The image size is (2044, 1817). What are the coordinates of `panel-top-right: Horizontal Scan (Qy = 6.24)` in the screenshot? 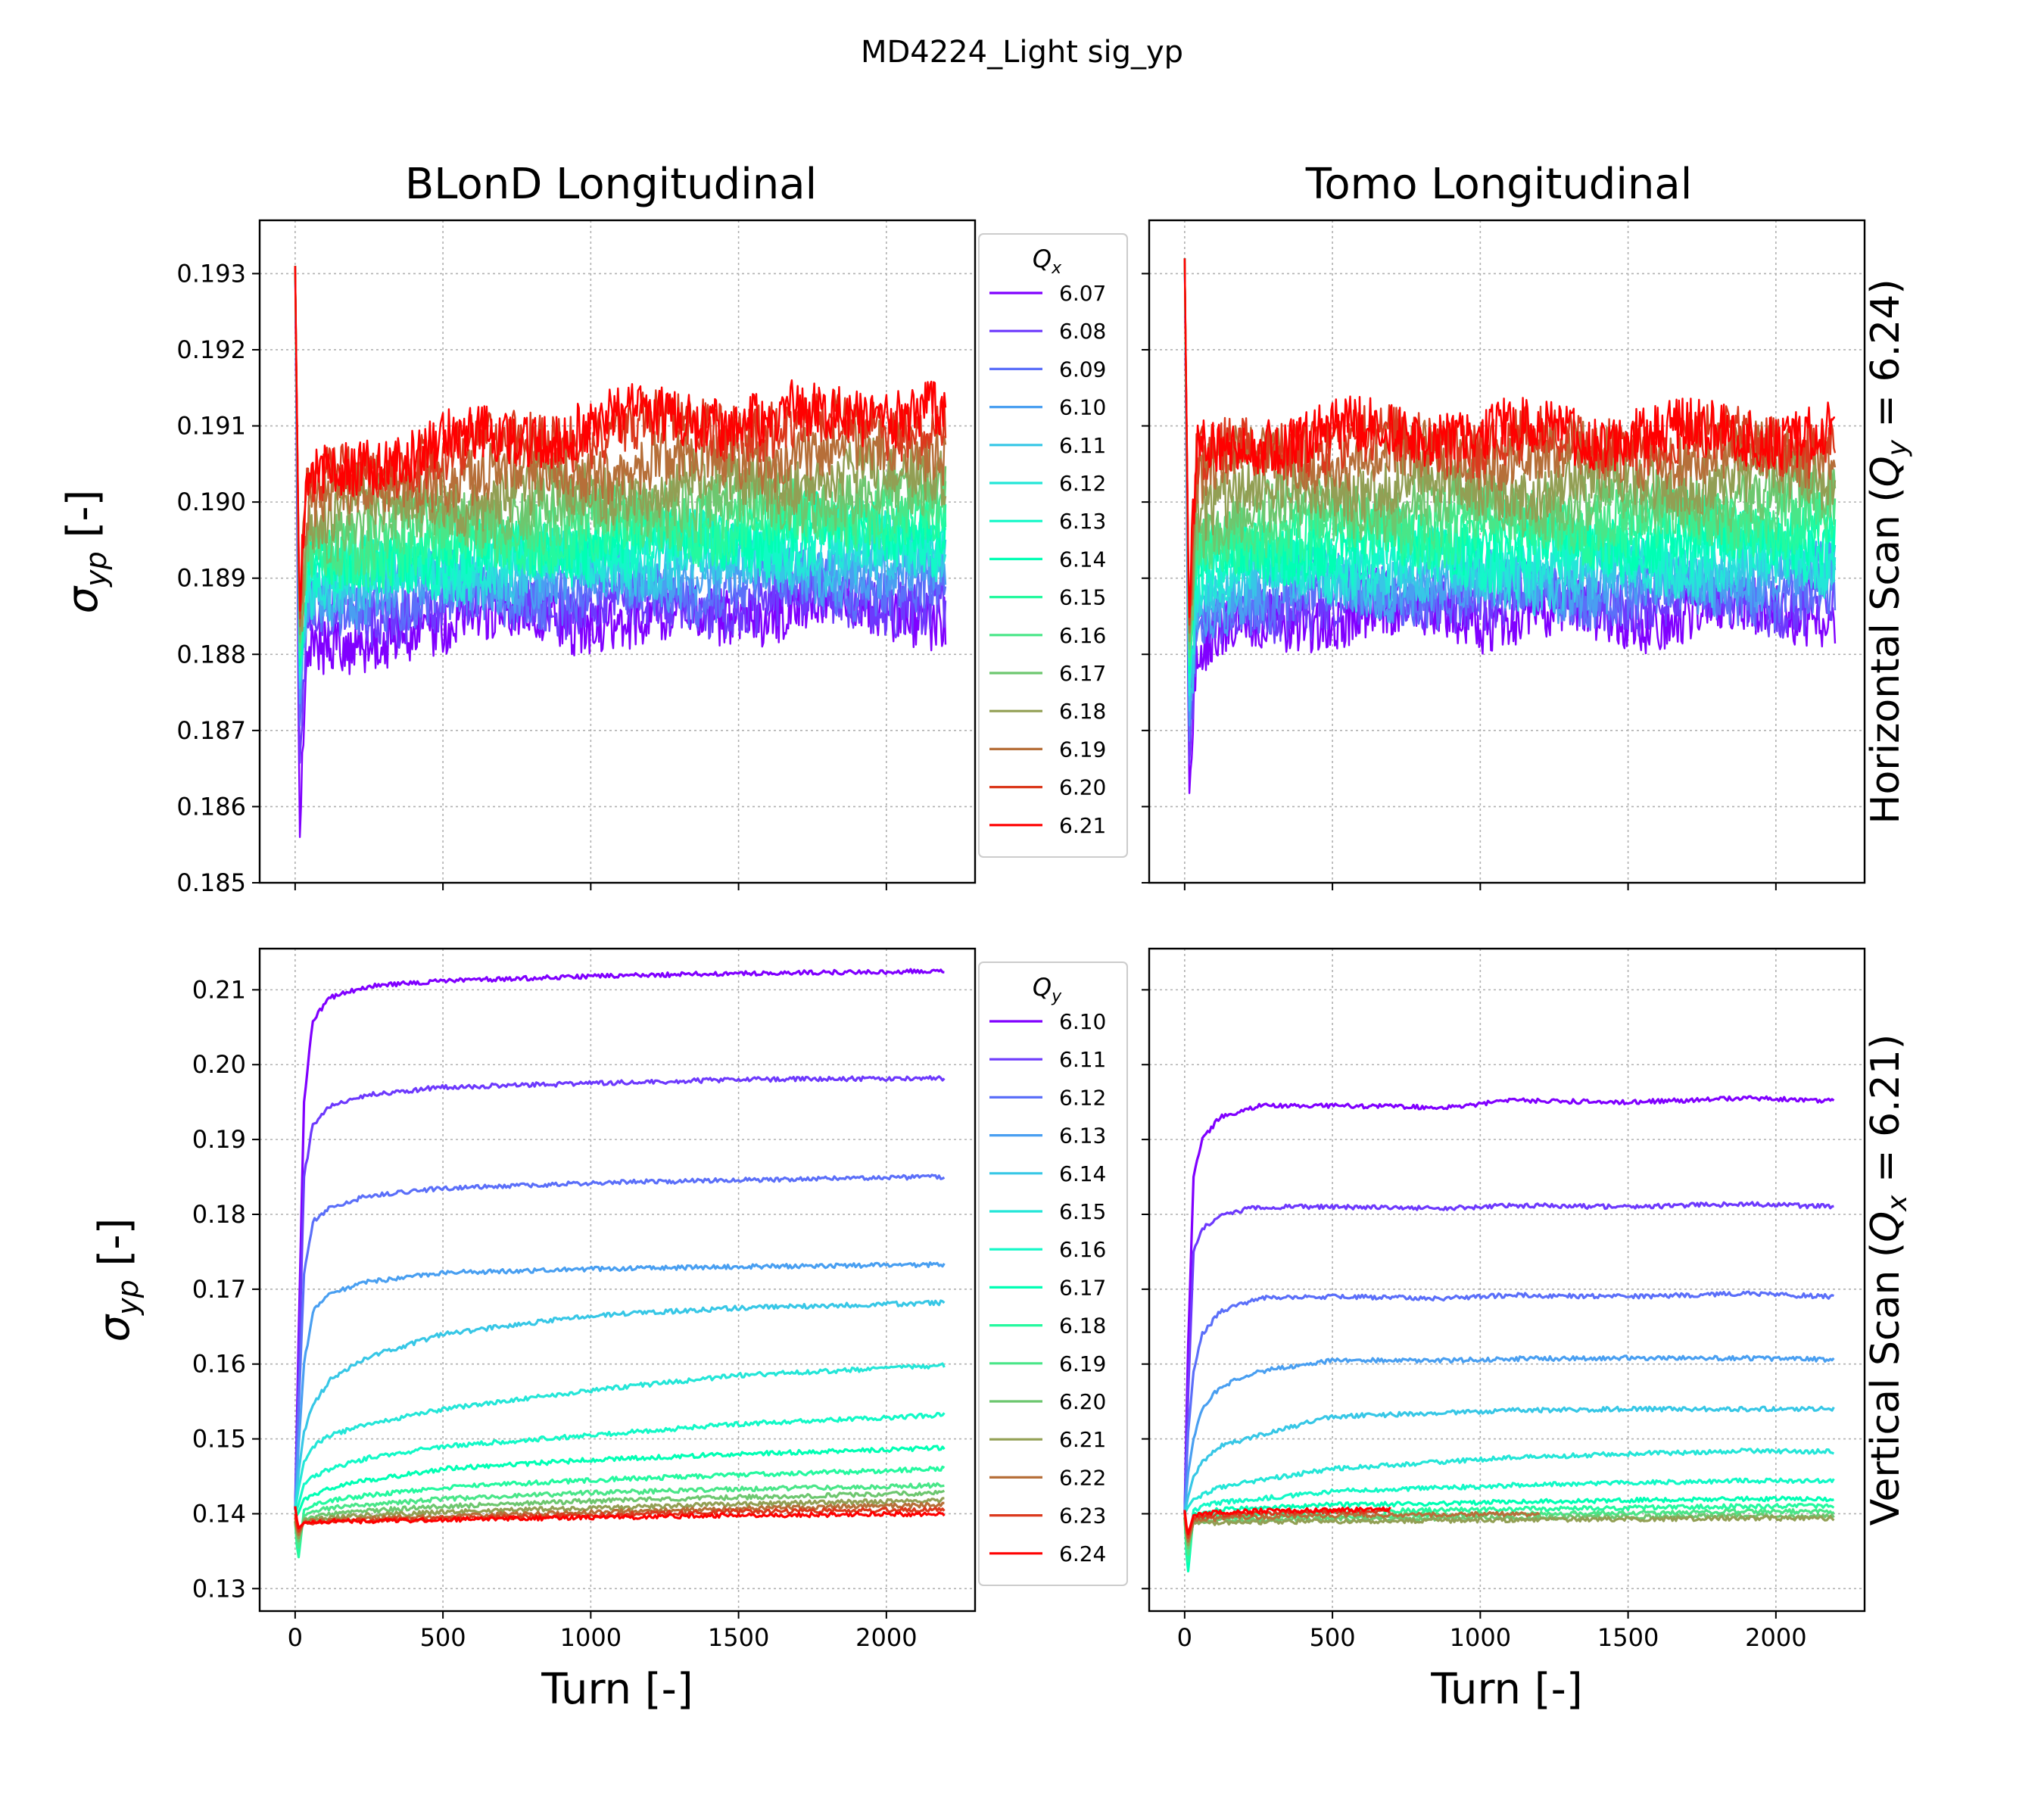 It's located at (1527, 554).